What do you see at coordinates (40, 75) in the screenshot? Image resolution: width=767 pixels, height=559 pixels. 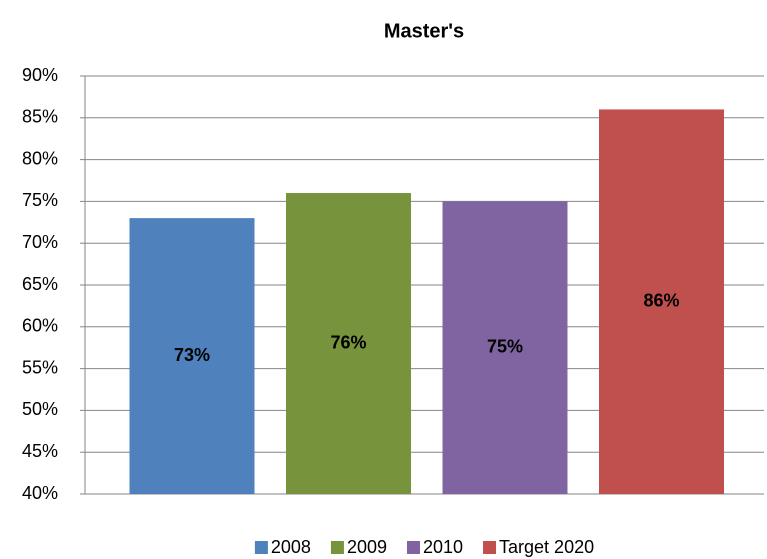 I see `y-tick-label: 90%` at bounding box center [40, 75].